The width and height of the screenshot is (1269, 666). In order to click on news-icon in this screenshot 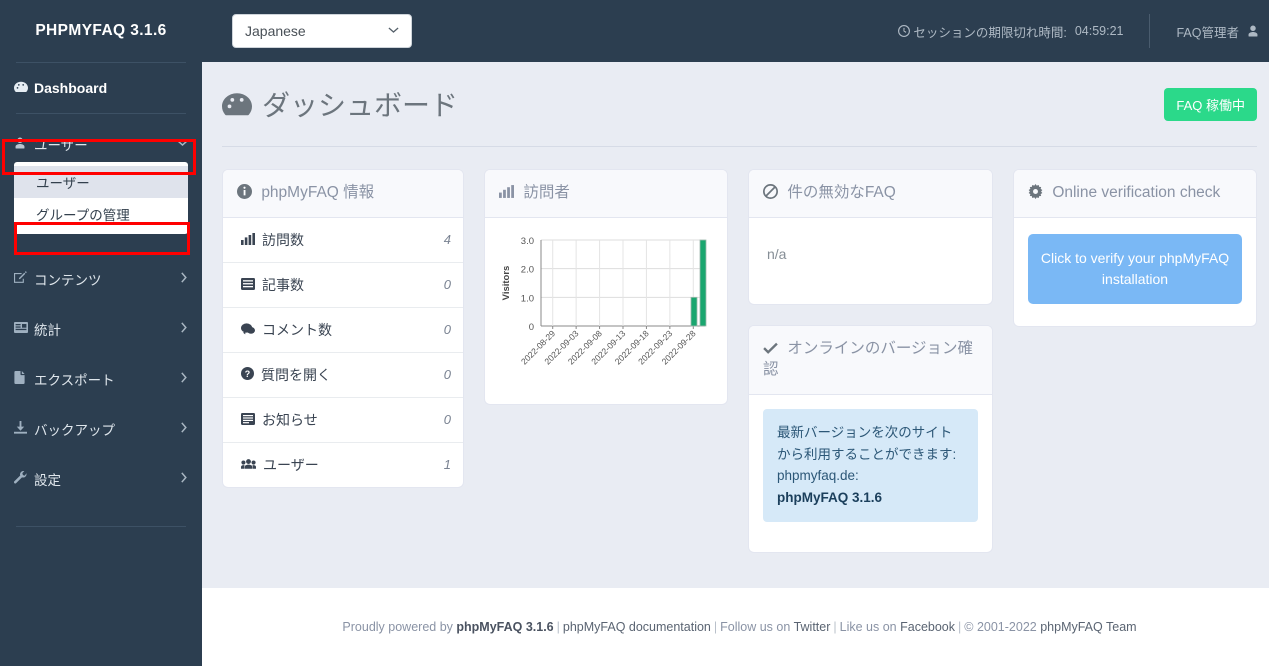, I will do `click(248, 420)`.